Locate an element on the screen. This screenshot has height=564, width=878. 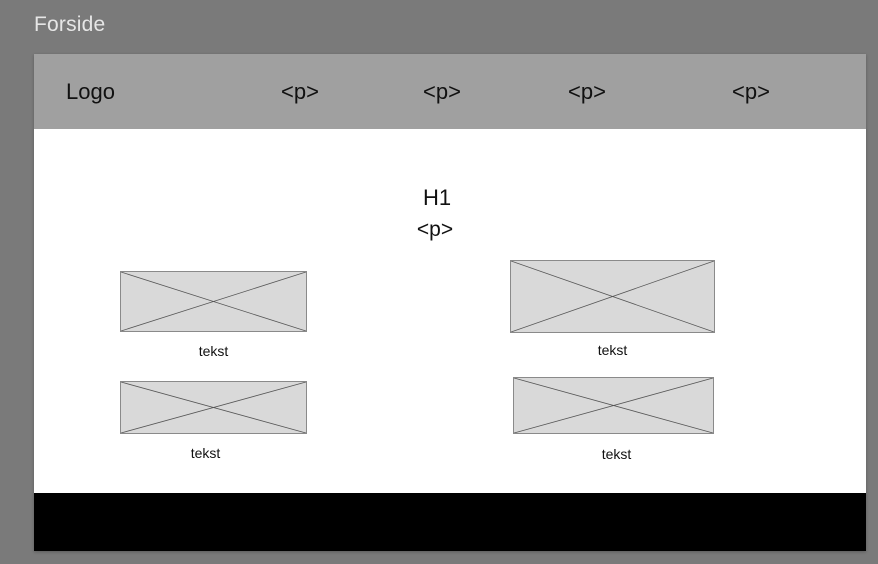
nav-logo: Logo is located at coordinates (90, 91).